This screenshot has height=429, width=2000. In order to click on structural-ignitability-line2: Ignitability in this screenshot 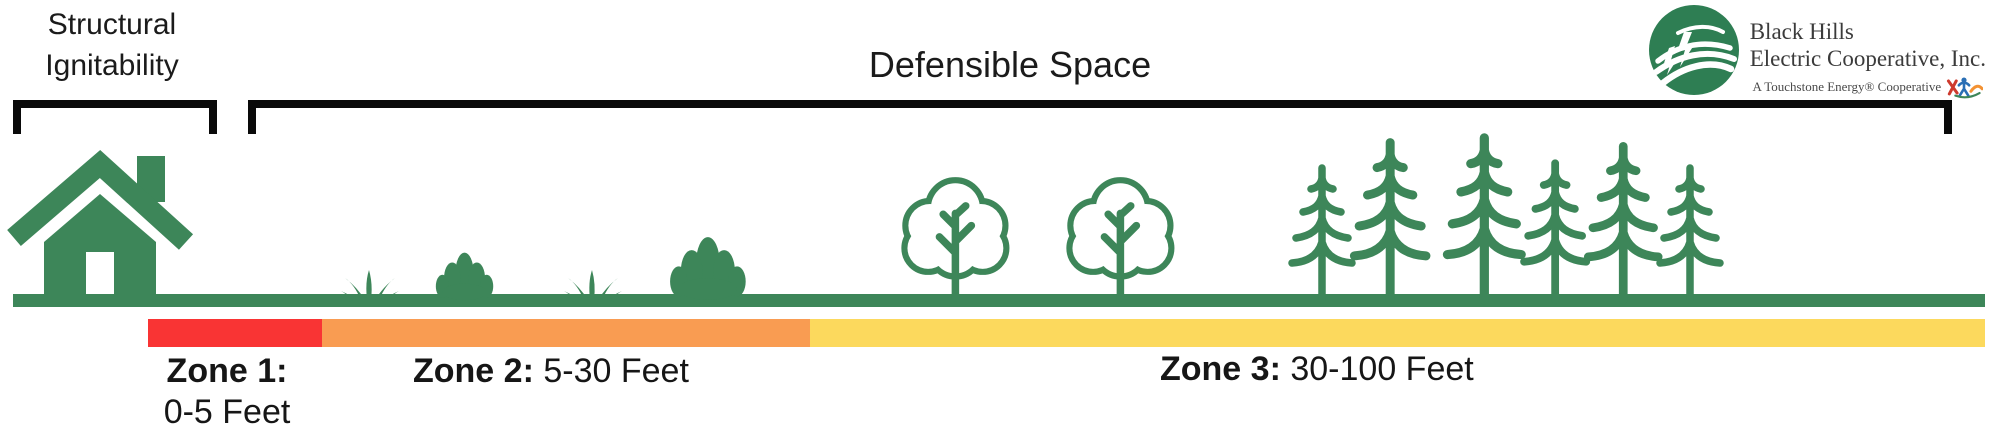, I will do `click(112, 65)`.